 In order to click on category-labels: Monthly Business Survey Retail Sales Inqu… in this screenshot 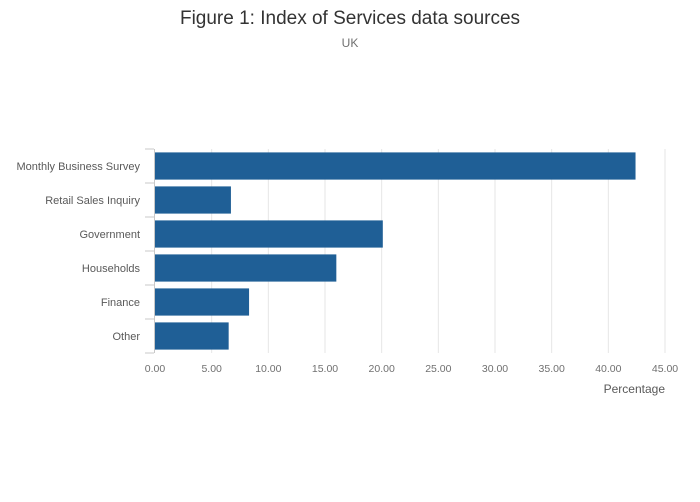, I will do `click(79, 252)`.